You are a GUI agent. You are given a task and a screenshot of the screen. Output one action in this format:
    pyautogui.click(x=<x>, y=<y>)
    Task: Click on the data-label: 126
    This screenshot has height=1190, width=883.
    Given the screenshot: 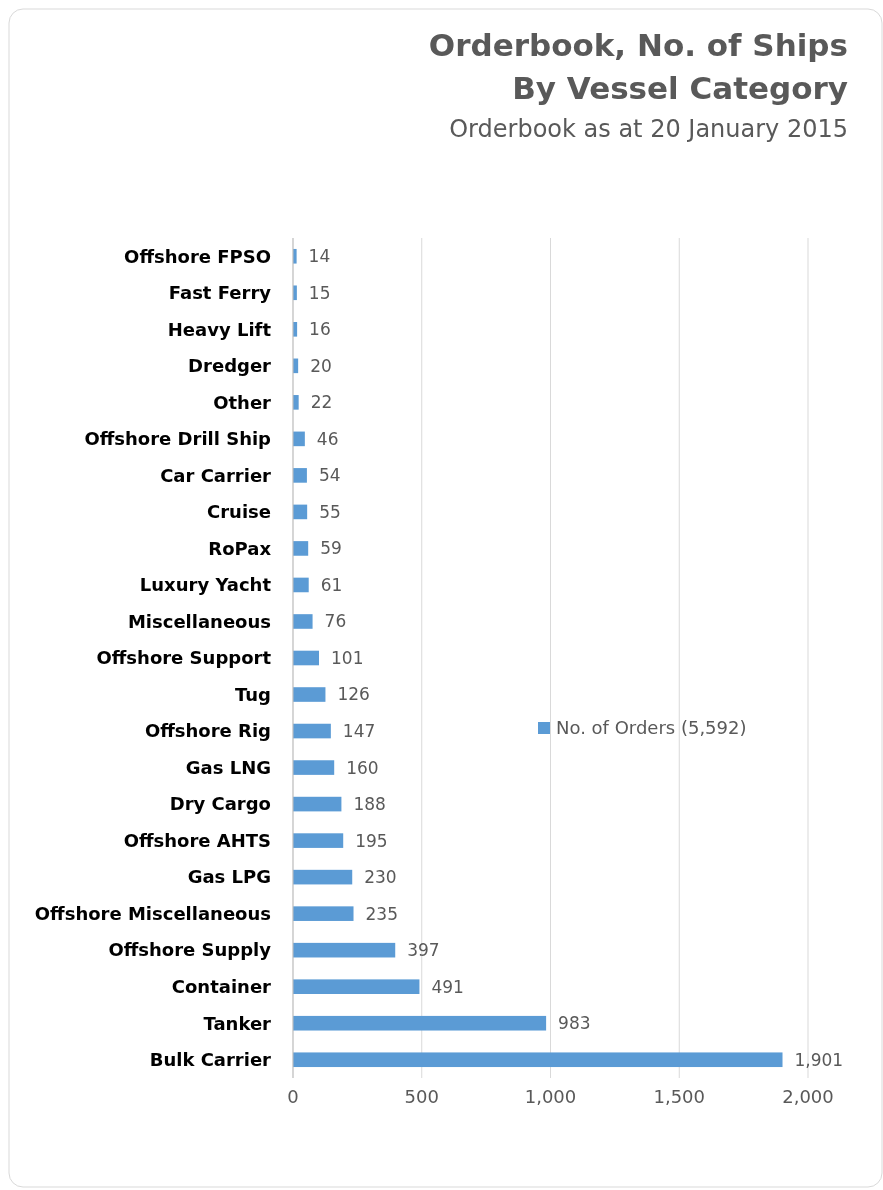 What is the action you would take?
    pyautogui.click(x=353, y=694)
    